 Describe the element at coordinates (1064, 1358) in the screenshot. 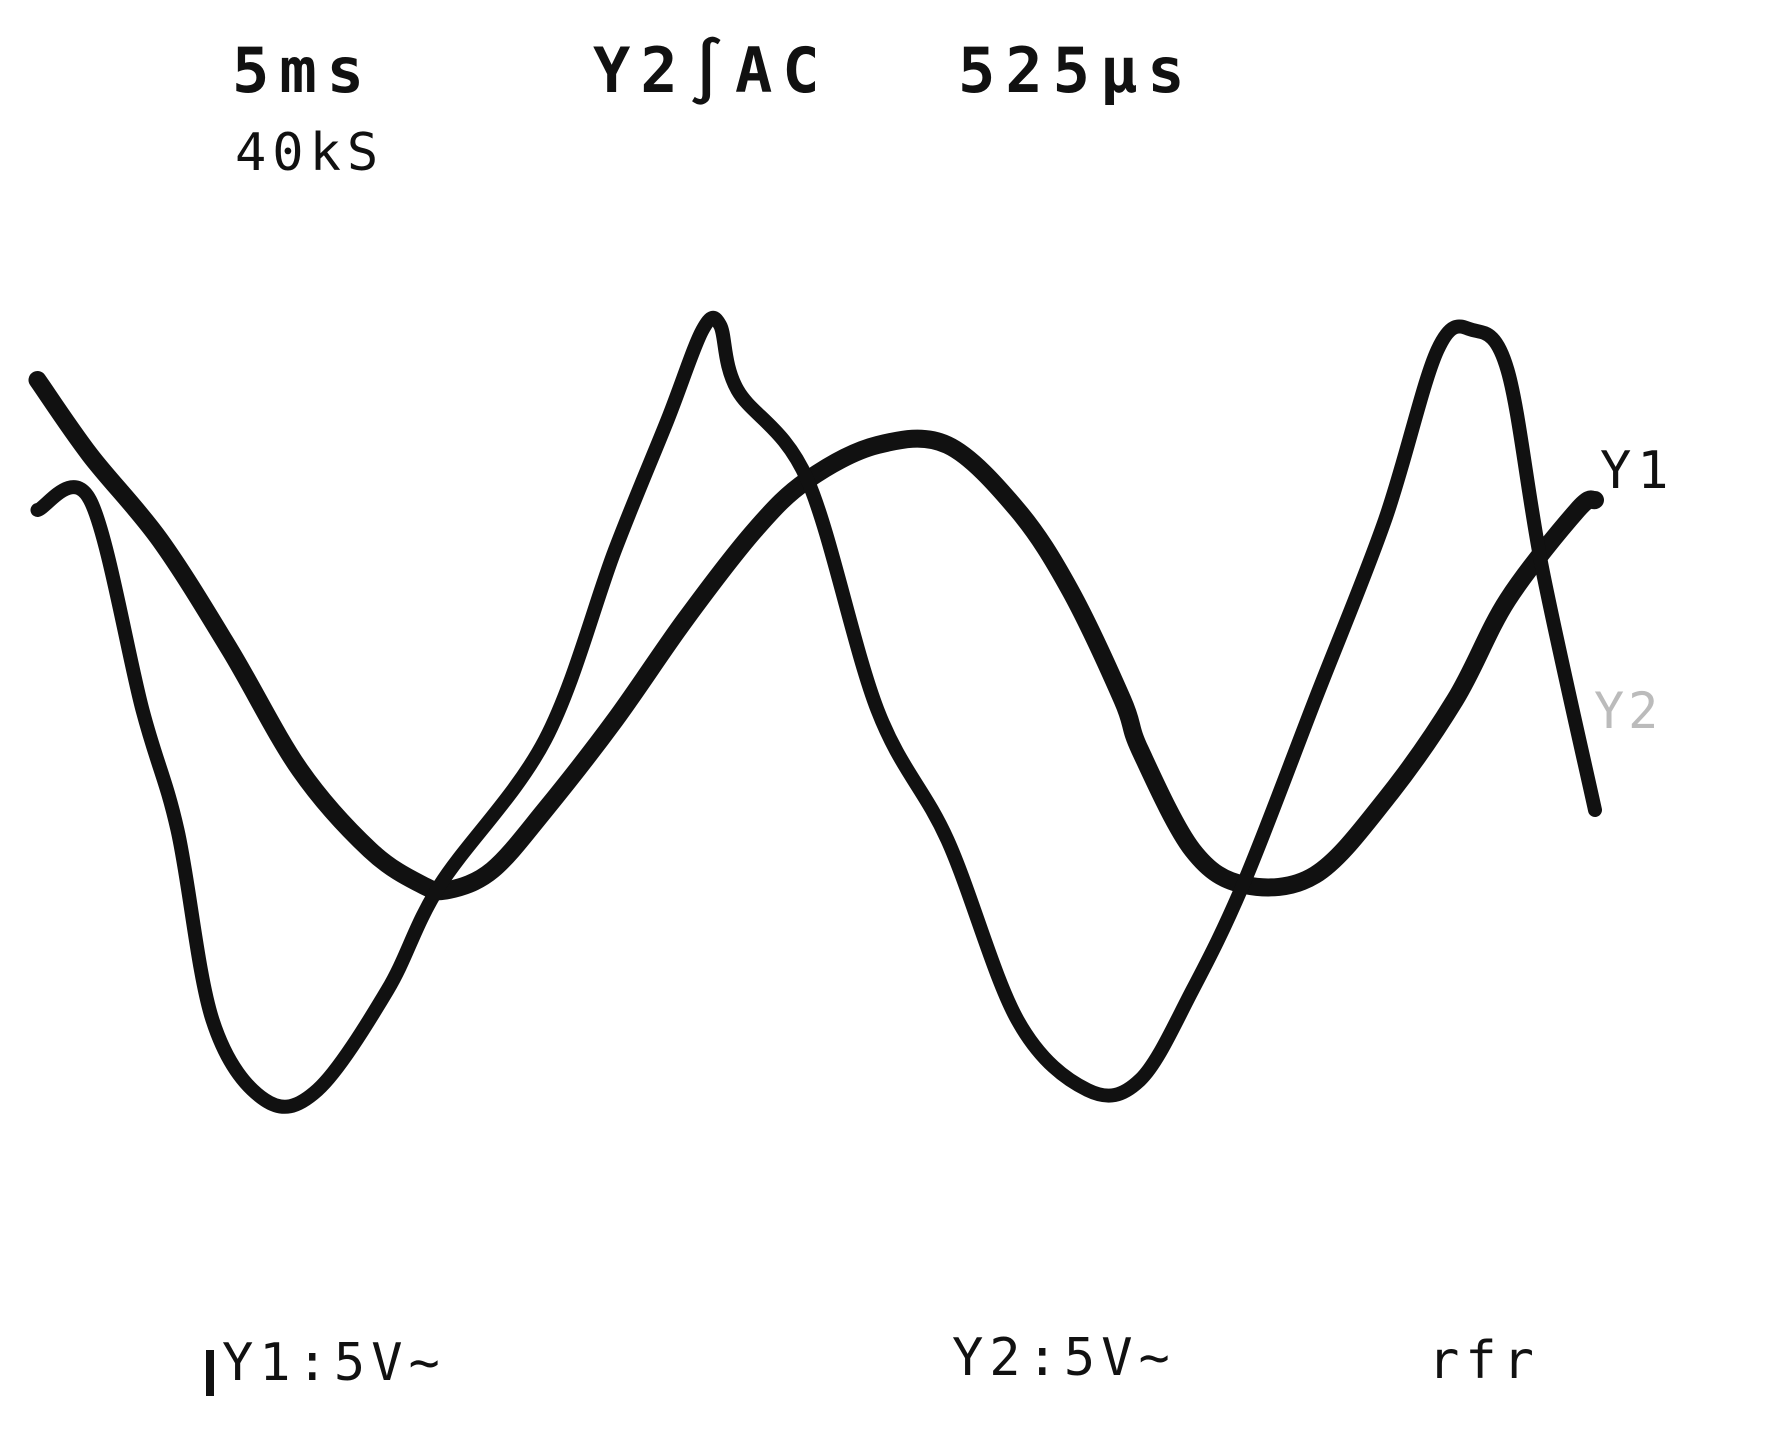

I see `channel2-scale-readout: Y2:5V~` at that location.